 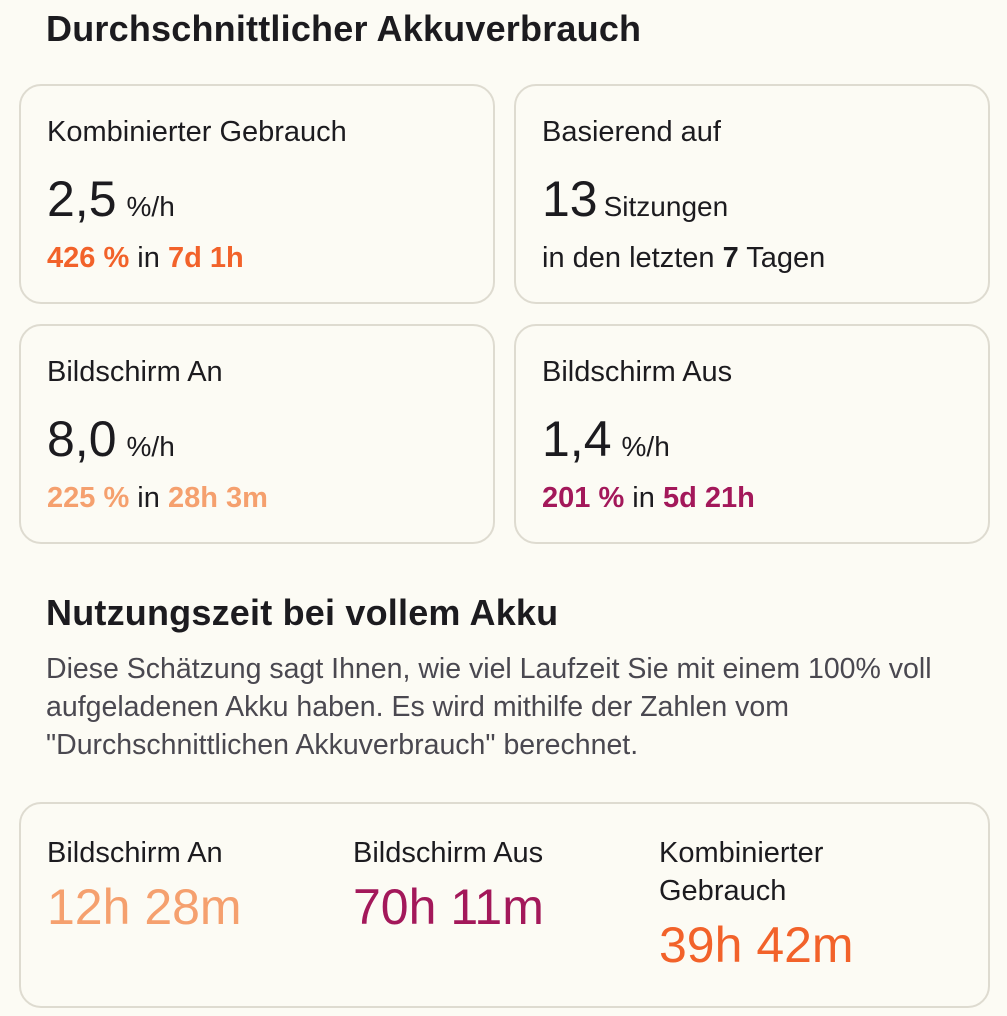 I want to click on runtime-screen-on: Bildschirm An 12h 28m, so click(x=144, y=883).